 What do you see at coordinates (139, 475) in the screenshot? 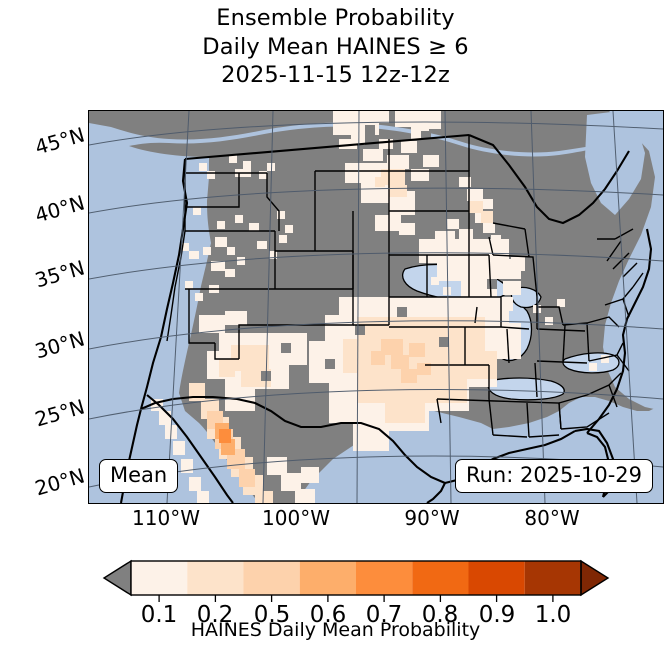
I see `badge-mean: Mean` at bounding box center [139, 475].